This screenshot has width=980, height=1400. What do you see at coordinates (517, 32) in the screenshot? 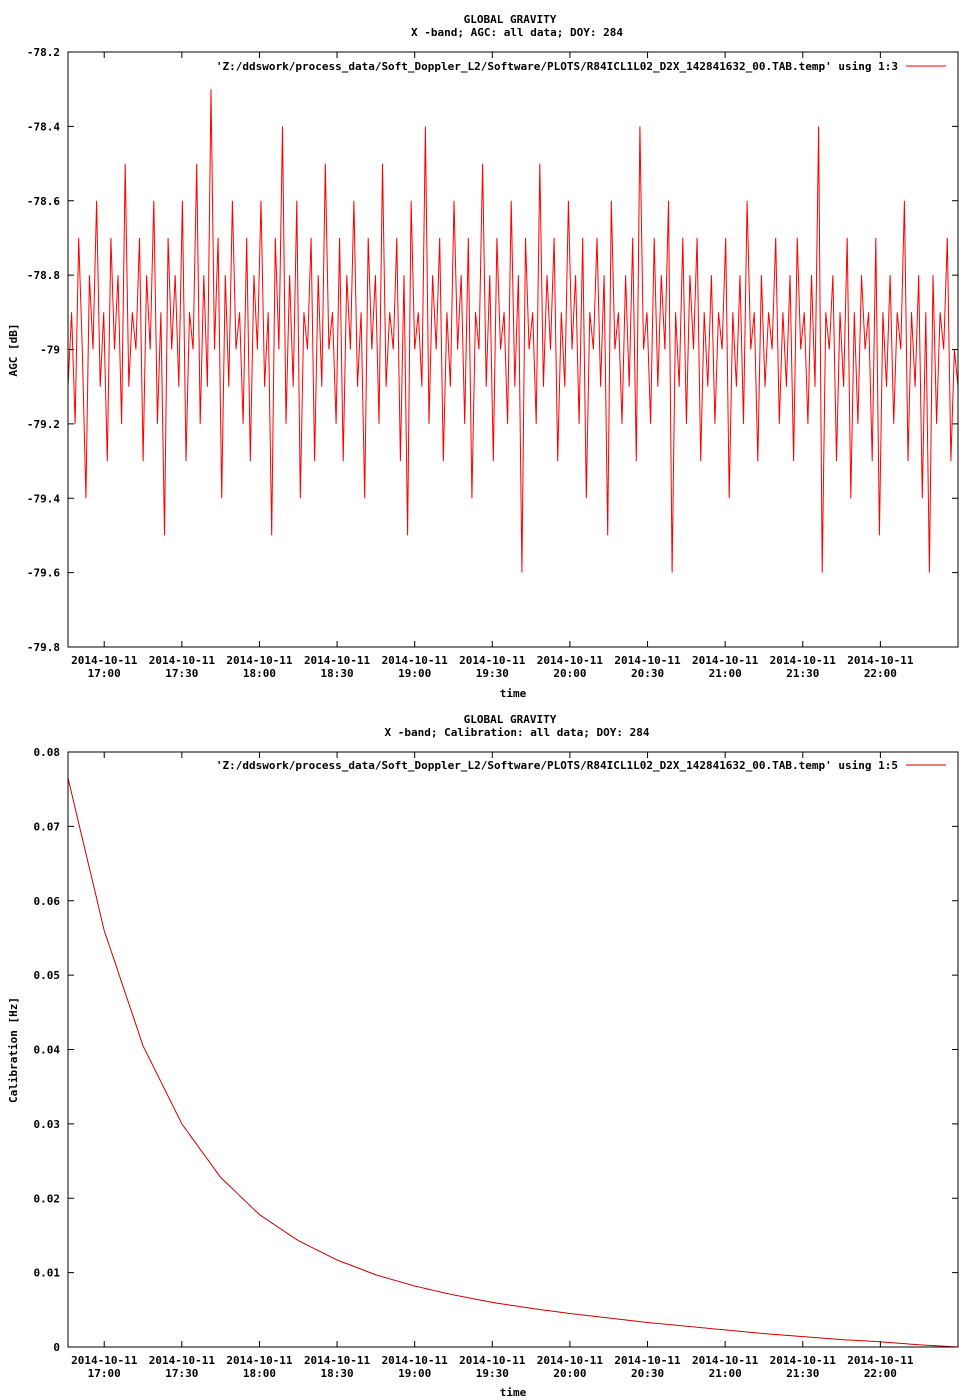
I see `chart-subtitle: X -band; AGC: all data; DOY: 284` at bounding box center [517, 32].